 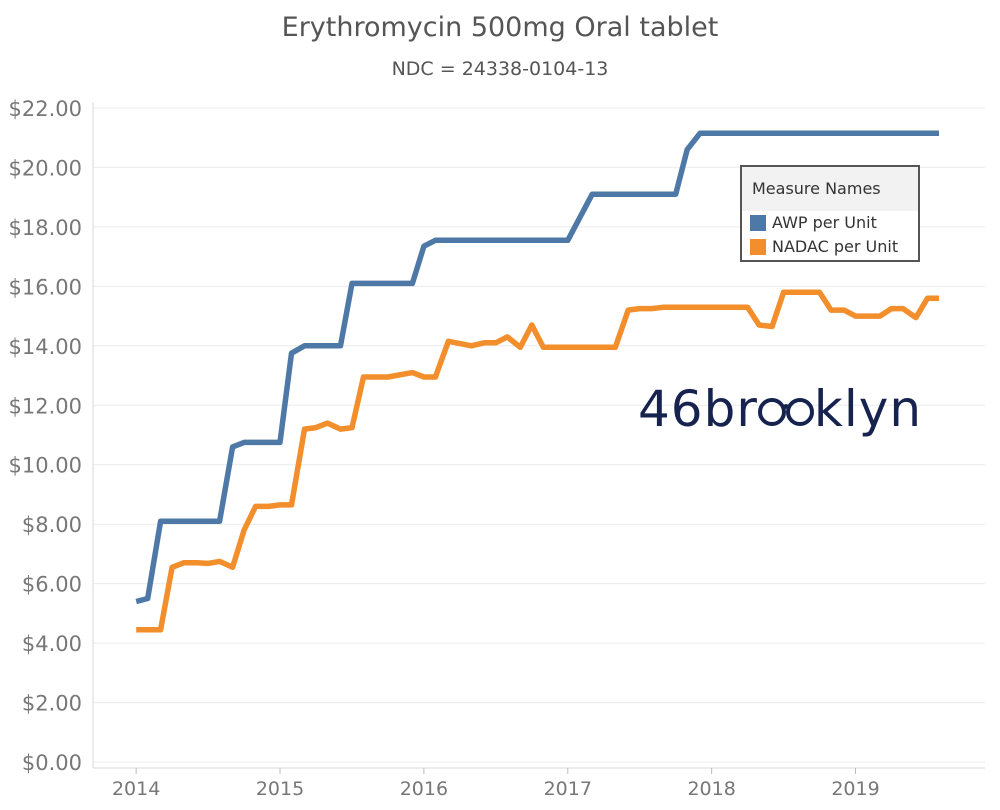 I want to click on chart-title: Erythromycin 500mg Oral tablet, so click(x=500, y=27).